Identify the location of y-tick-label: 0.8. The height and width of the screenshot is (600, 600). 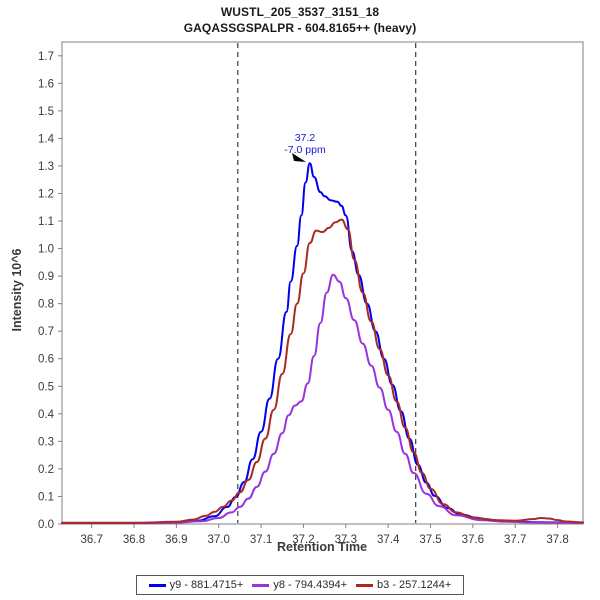
(46, 305).